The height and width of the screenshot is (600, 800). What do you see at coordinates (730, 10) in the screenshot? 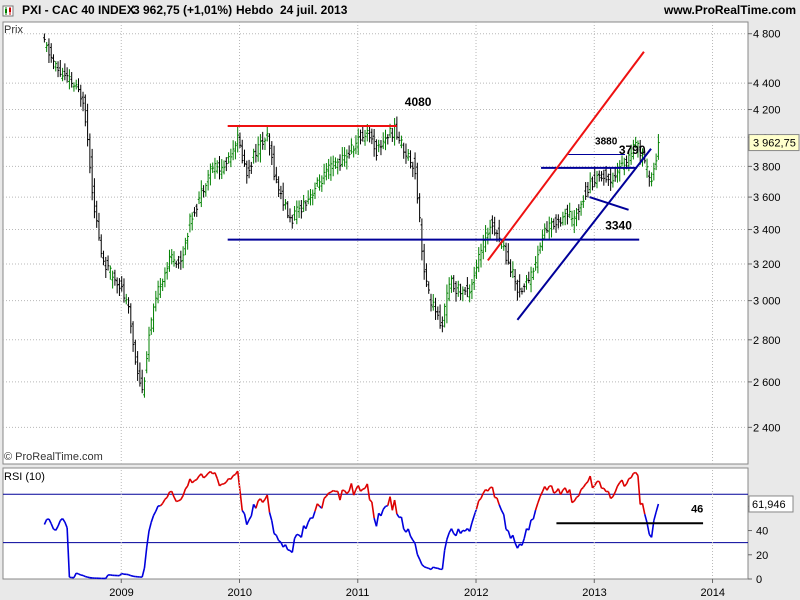
I see `site-url: www.ProRealTime.com` at bounding box center [730, 10].